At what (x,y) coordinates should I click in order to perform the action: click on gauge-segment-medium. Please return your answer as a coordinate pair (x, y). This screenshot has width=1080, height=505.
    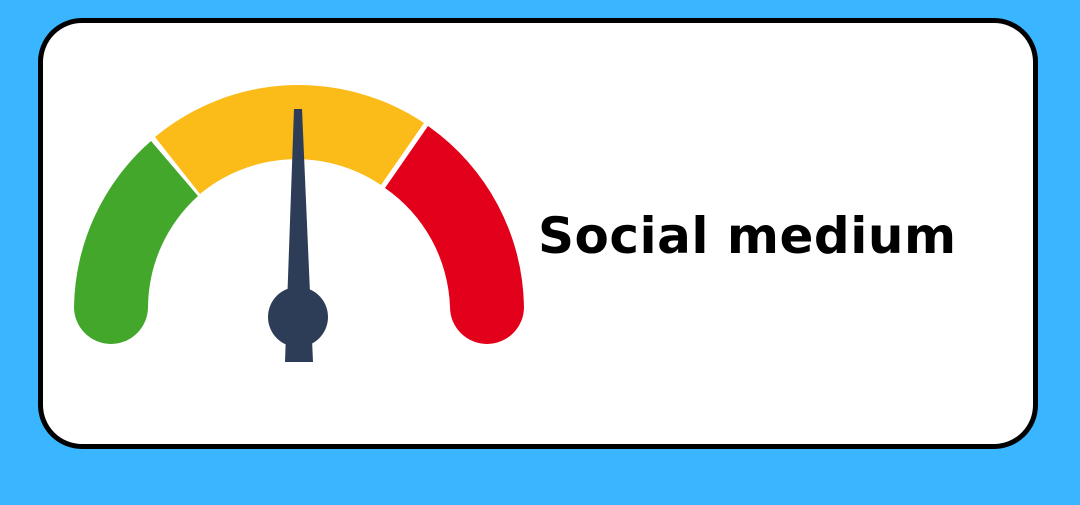
    Looking at the image, I should click on (289, 139).